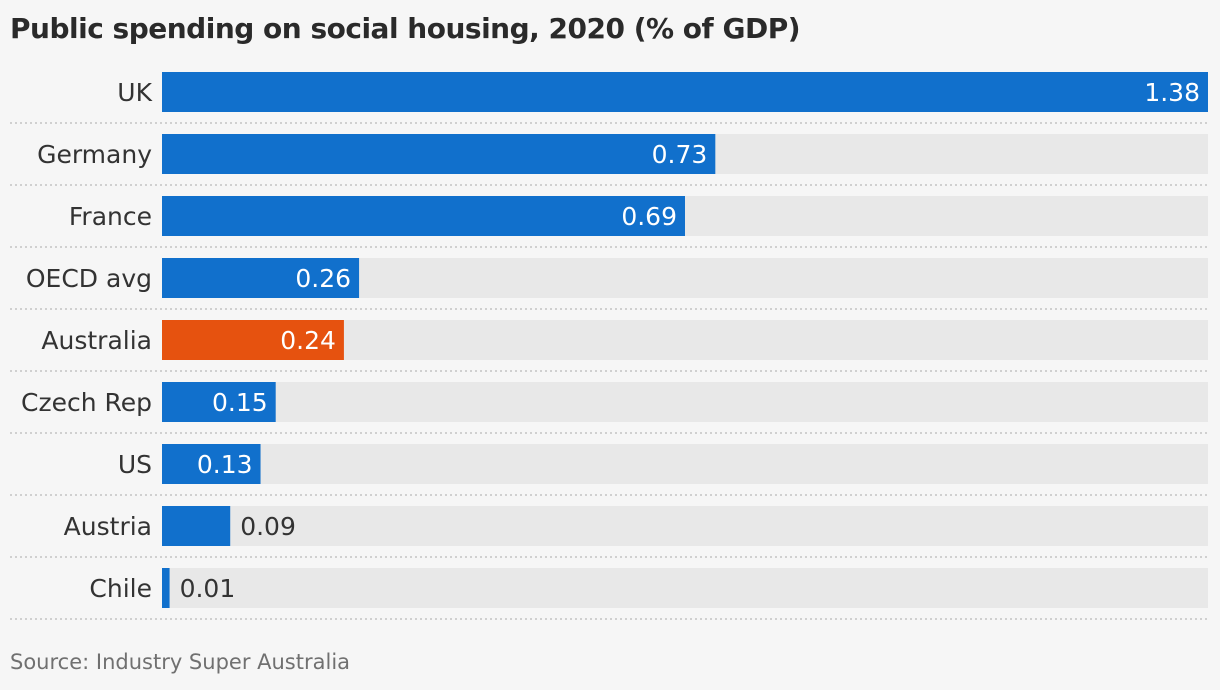 The image size is (1220, 690). Describe the element at coordinates (94, 154) in the screenshot. I see `category-label: Germany` at that location.